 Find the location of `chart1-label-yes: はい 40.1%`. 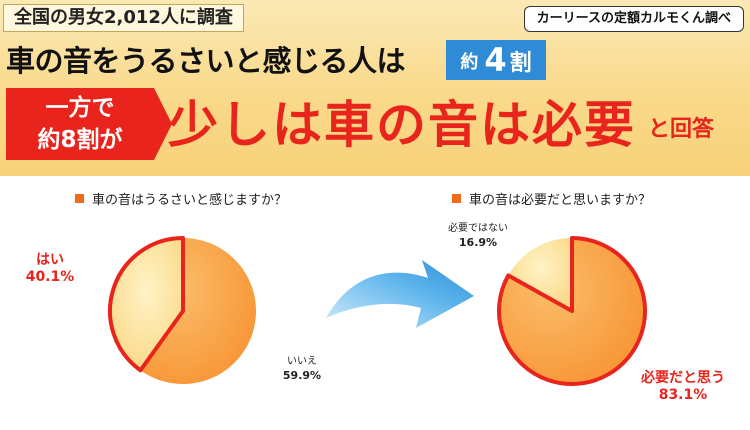

chart1-label-yes: はい 40.1% is located at coordinates (50, 269).